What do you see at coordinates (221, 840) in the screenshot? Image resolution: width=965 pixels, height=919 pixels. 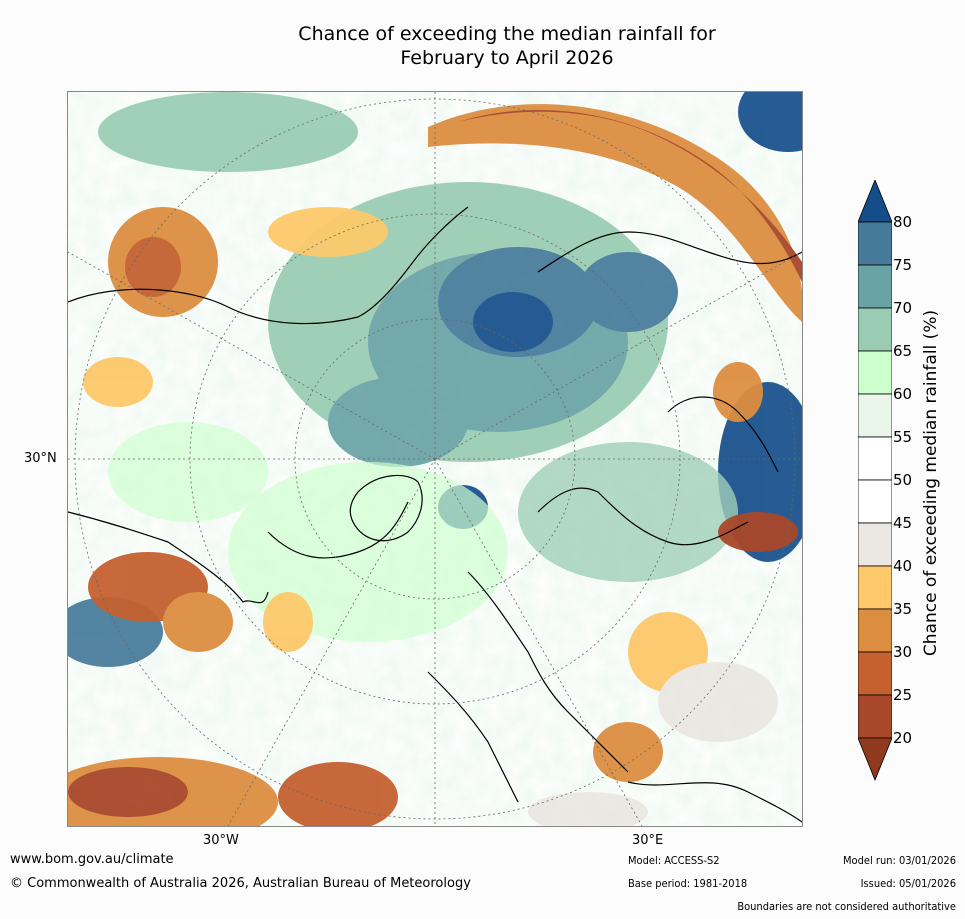 I see `longitude-label-30w: 30°W` at bounding box center [221, 840].